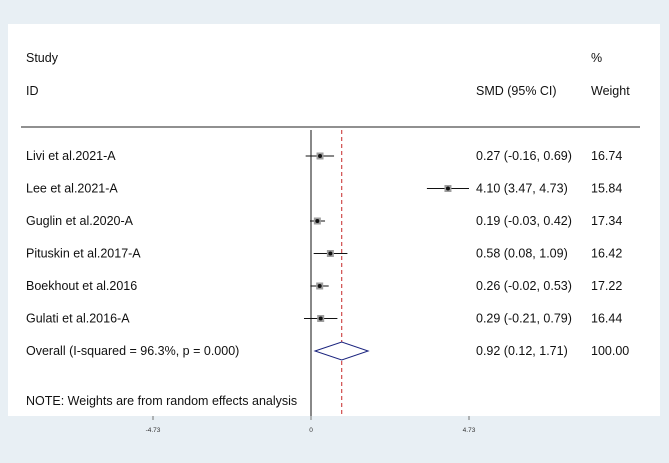 The image size is (669, 463). I want to click on ci-label: 0.26 (-0.02, 0.53), so click(524, 286).